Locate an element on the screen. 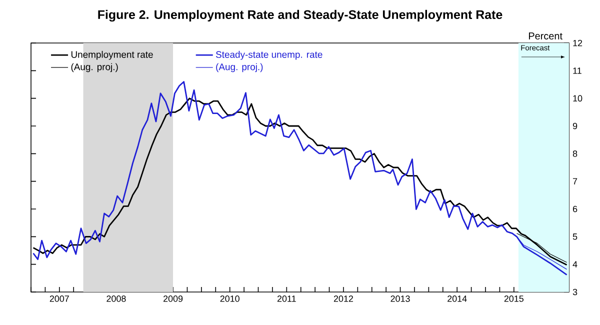  y-tick-label: 10 is located at coordinates (577, 98).